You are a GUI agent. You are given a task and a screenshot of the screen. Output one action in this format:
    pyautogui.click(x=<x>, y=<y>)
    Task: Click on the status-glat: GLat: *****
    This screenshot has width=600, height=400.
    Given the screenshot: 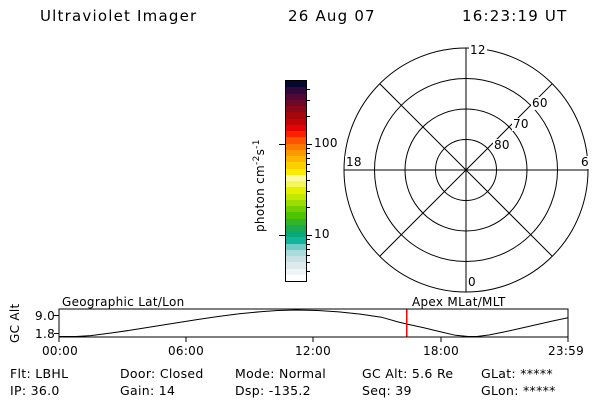 What is the action you would take?
    pyautogui.click(x=517, y=373)
    